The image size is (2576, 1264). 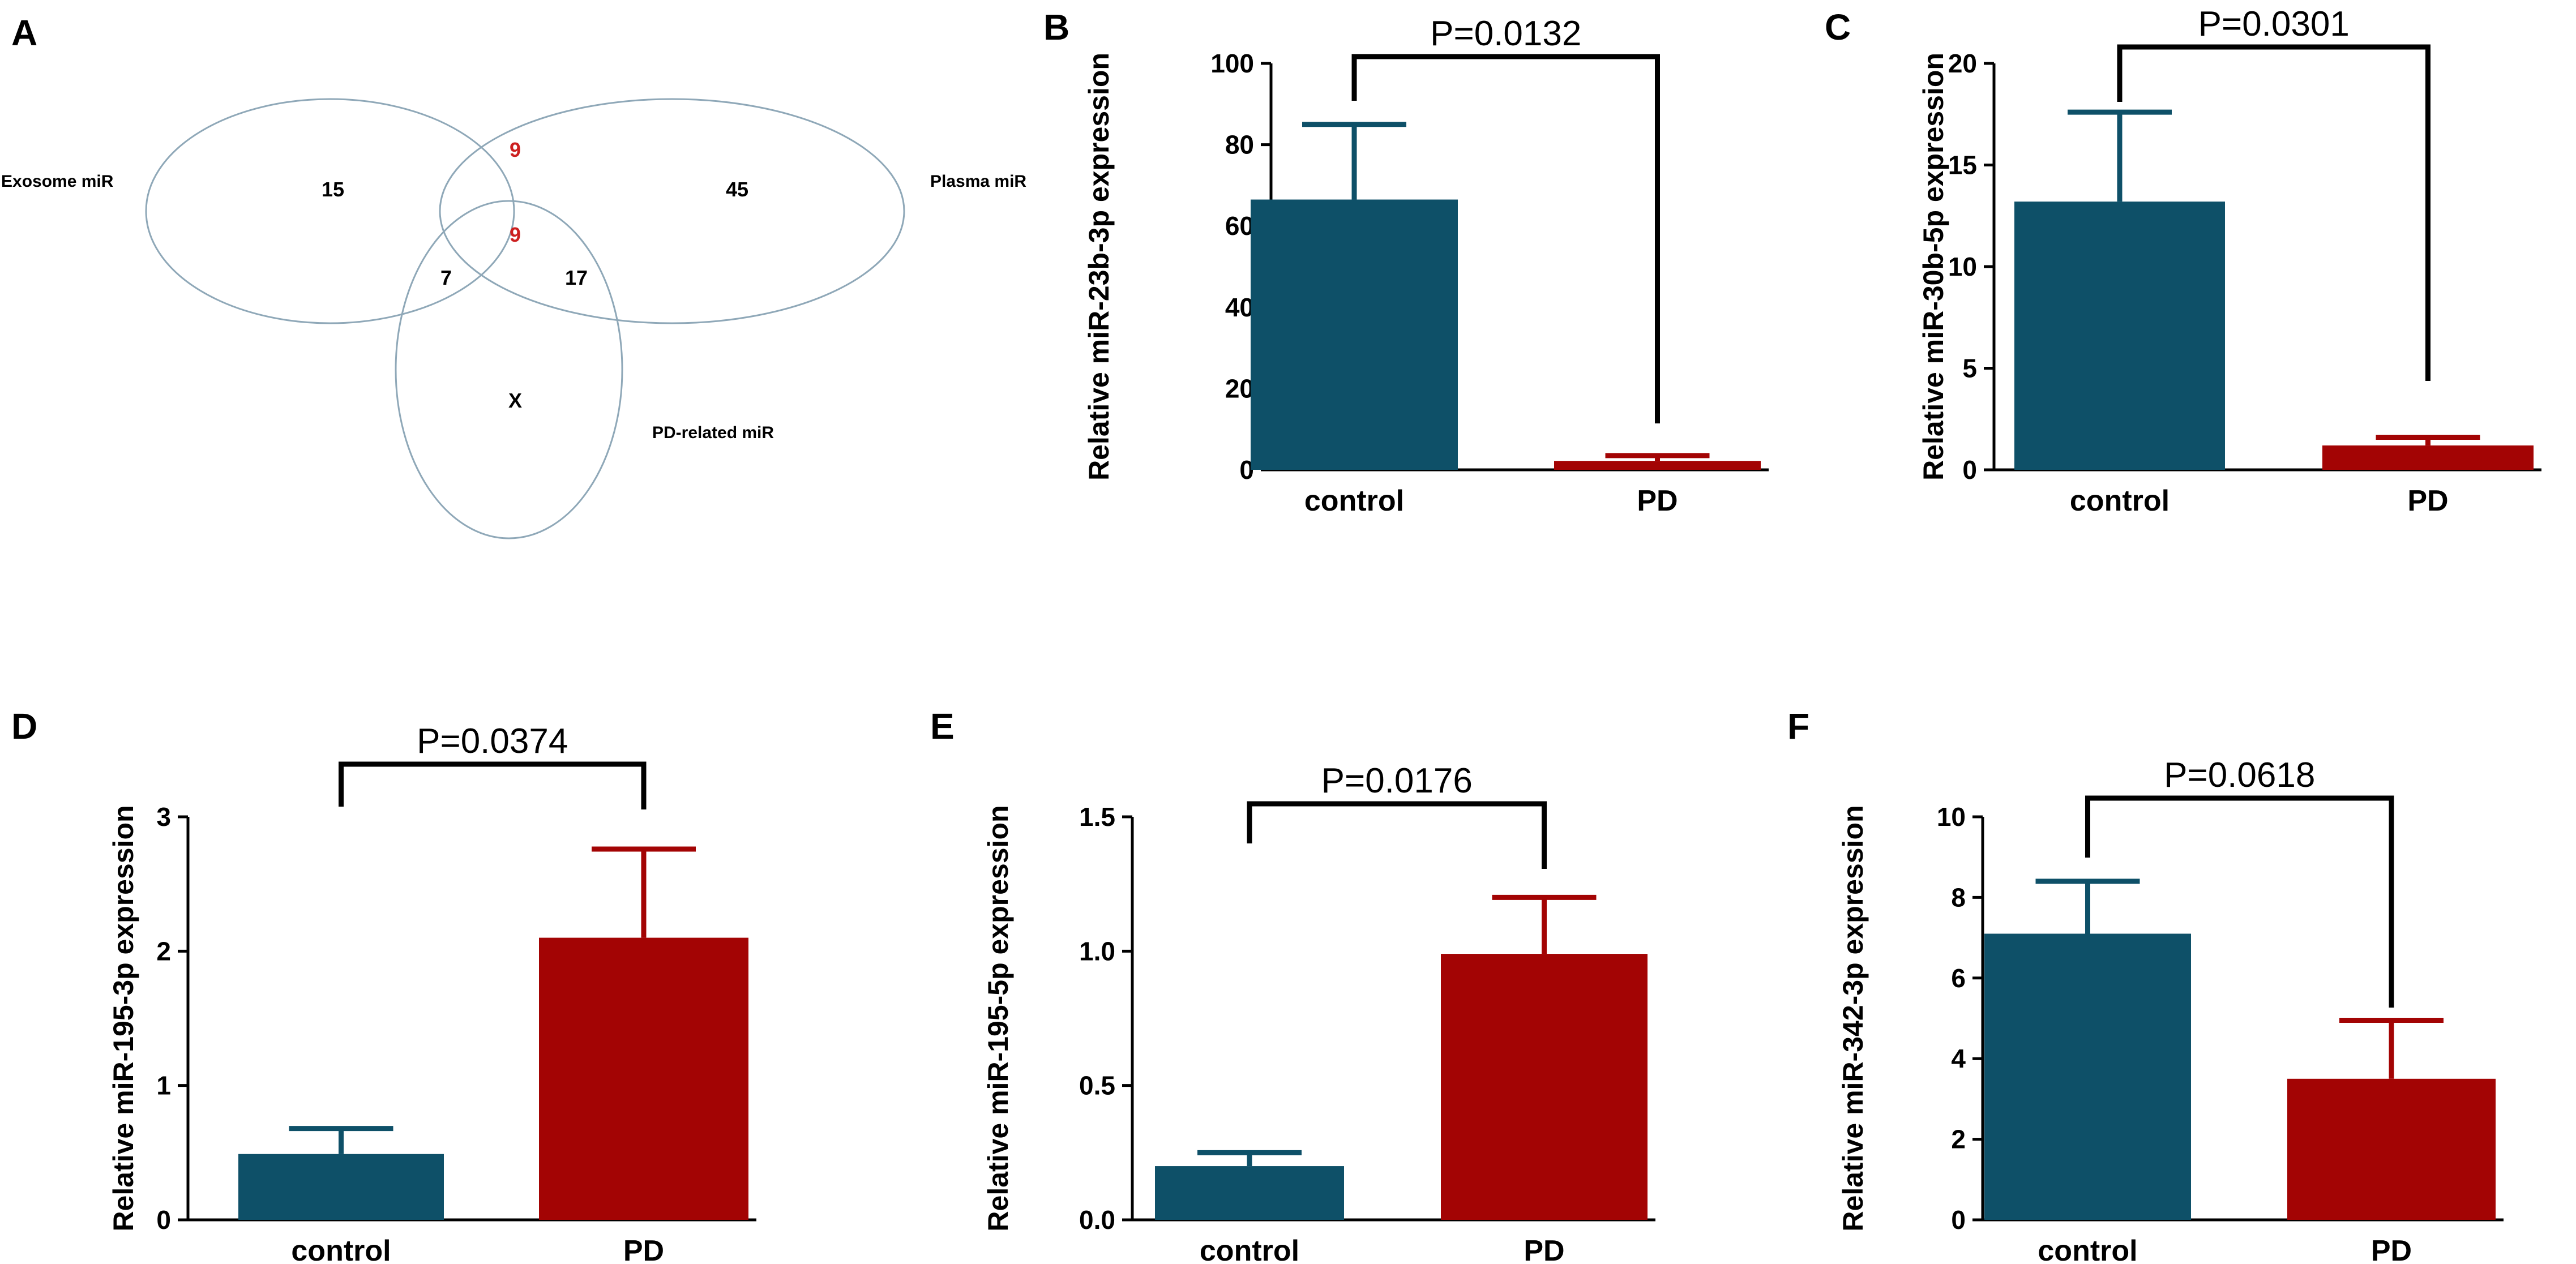 I want to click on y-tick-label: 15, so click(x=1962, y=165).